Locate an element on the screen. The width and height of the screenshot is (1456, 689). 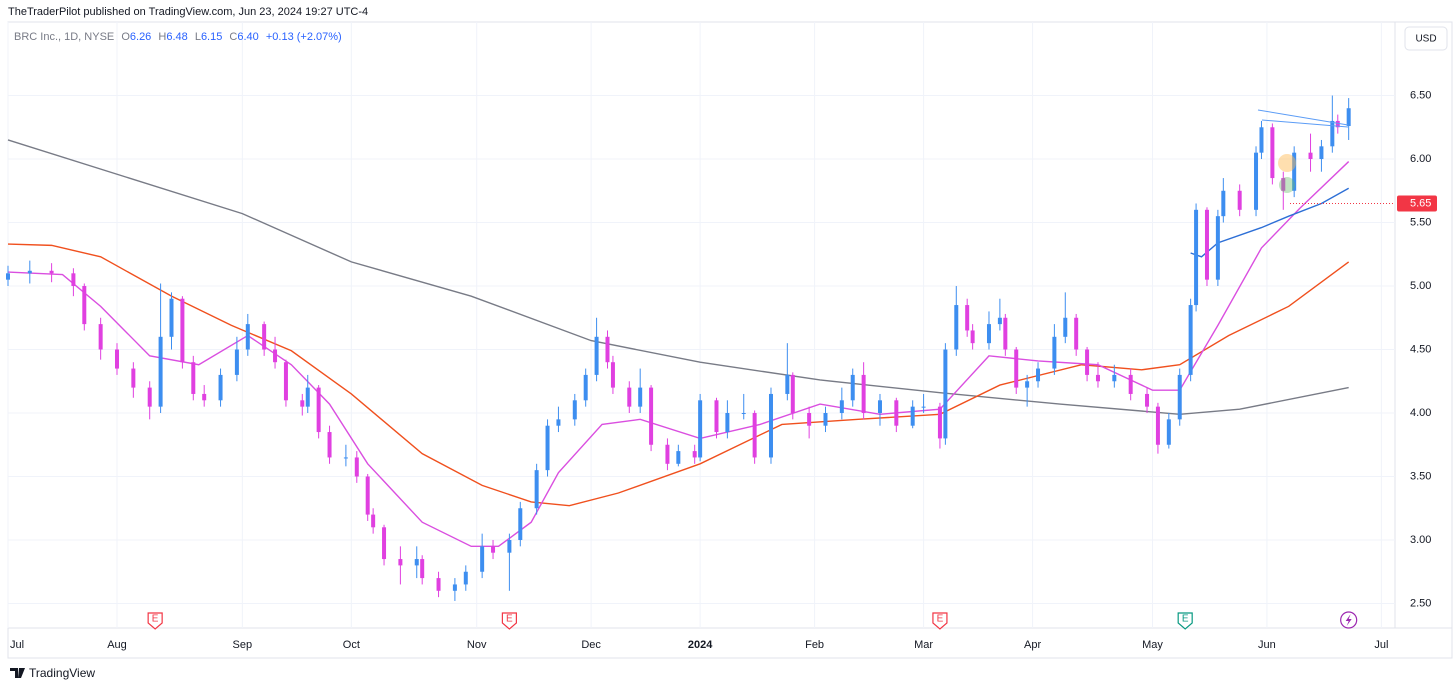
trend-line is located at coordinates (1303, 117).